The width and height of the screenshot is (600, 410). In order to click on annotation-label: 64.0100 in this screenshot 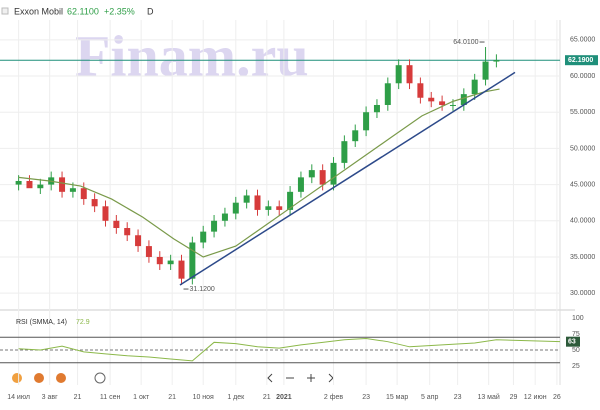, I will do `click(465, 42)`.